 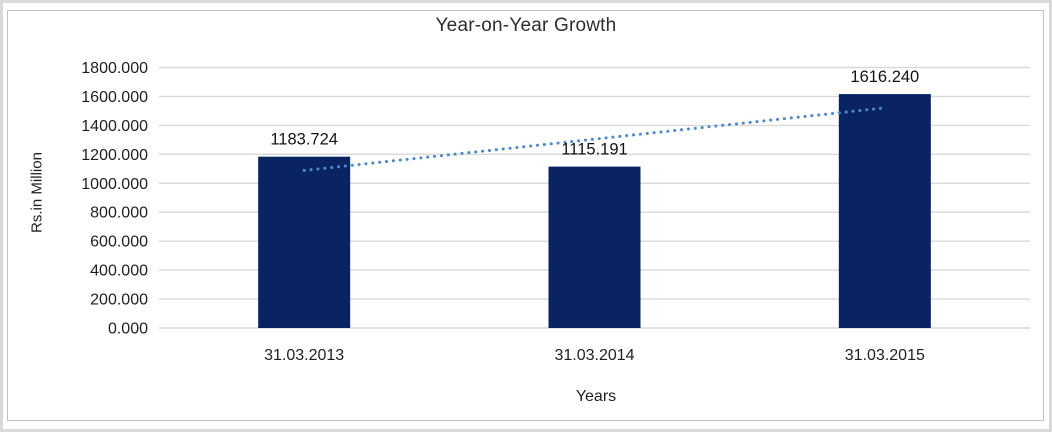 What do you see at coordinates (596, 396) in the screenshot?
I see `x-axis-title: Years` at bounding box center [596, 396].